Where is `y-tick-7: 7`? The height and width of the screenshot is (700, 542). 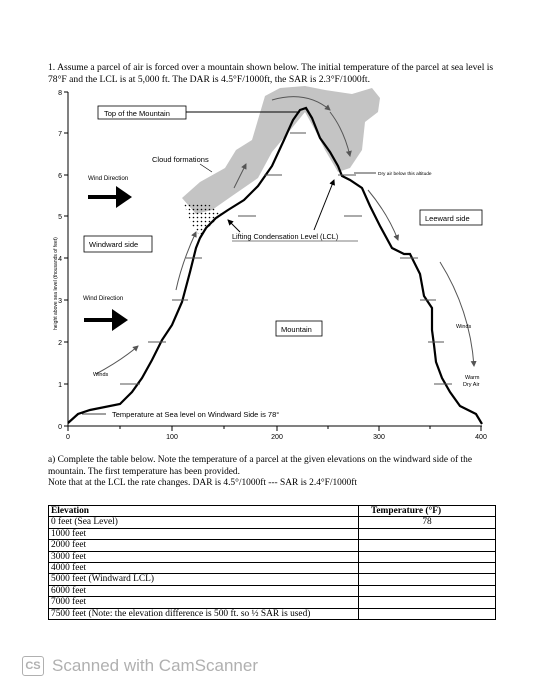
y-tick-7: 7 is located at coordinates (60, 134).